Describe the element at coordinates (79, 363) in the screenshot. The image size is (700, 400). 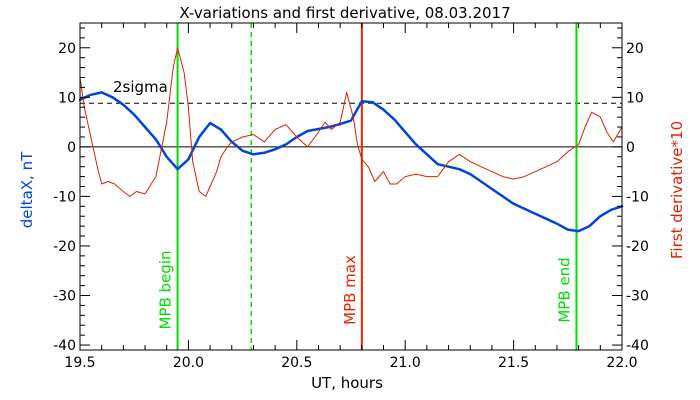
I see `x-tick-label: 19.5` at that location.